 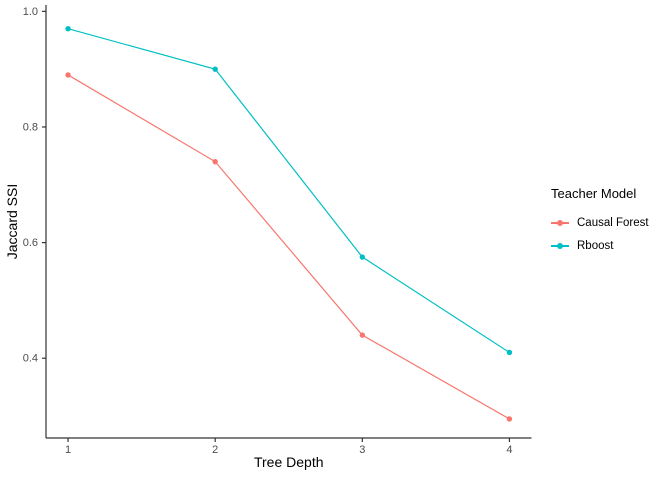 What do you see at coordinates (30, 127) in the screenshot?
I see `y-tick-label: 0.8` at bounding box center [30, 127].